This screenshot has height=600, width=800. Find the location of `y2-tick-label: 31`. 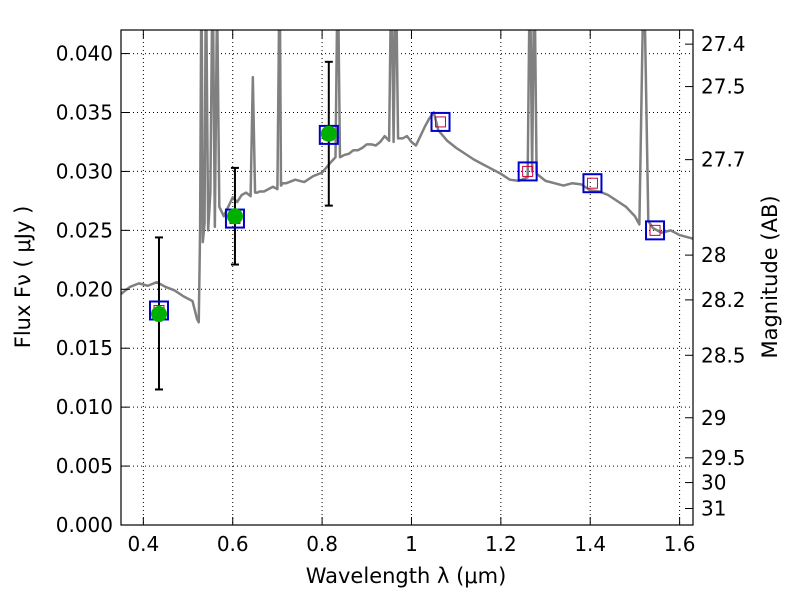

y2-tick-label: 31 is located at coordinates (713, 509).